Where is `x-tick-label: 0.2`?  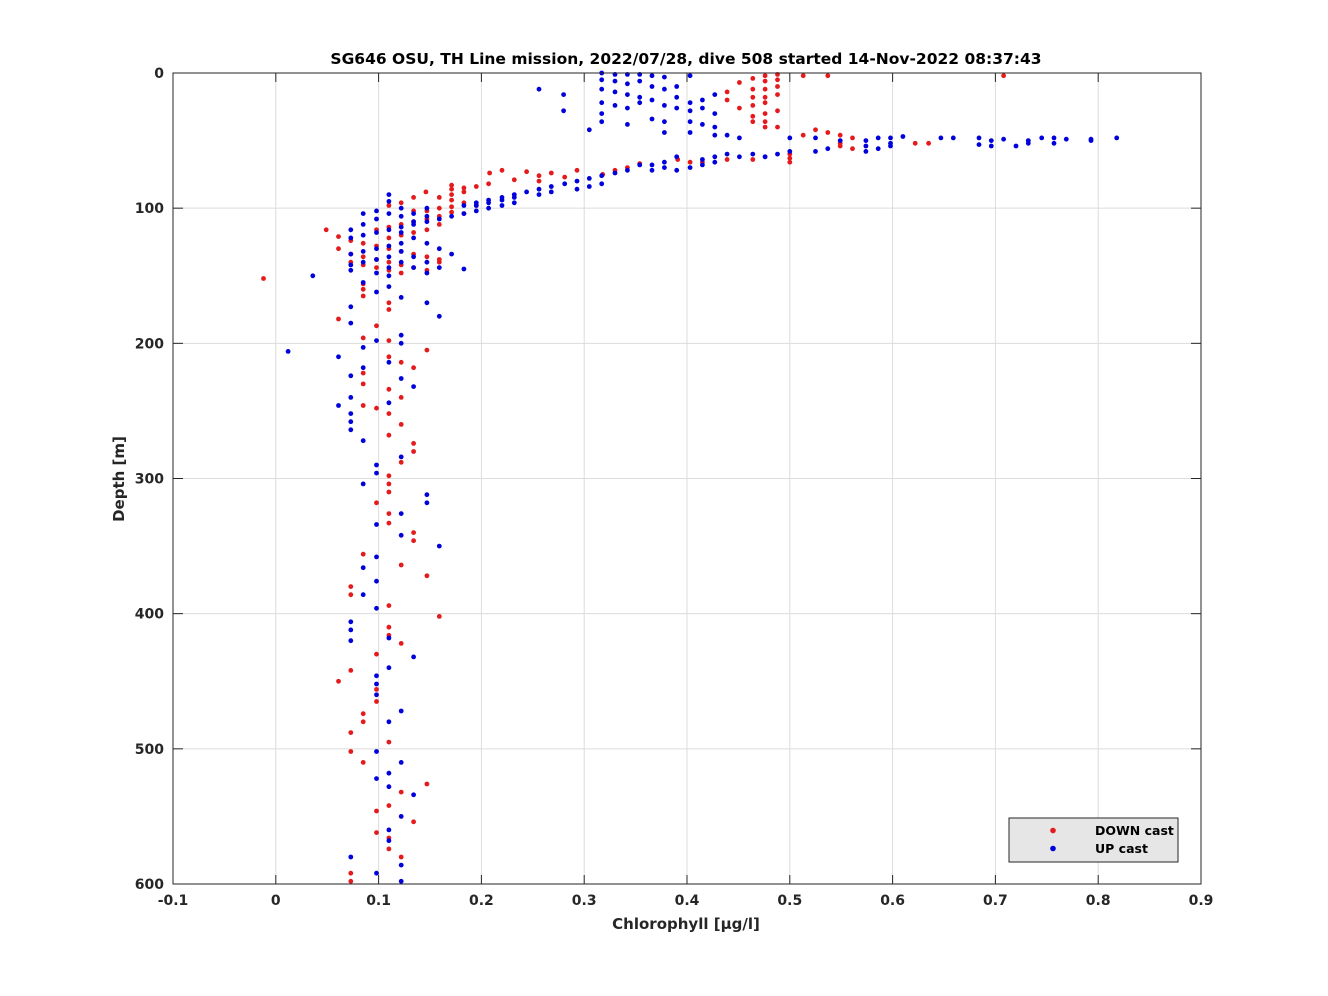
x-tick-label: 0.2 is located at coordinates (481, 901).